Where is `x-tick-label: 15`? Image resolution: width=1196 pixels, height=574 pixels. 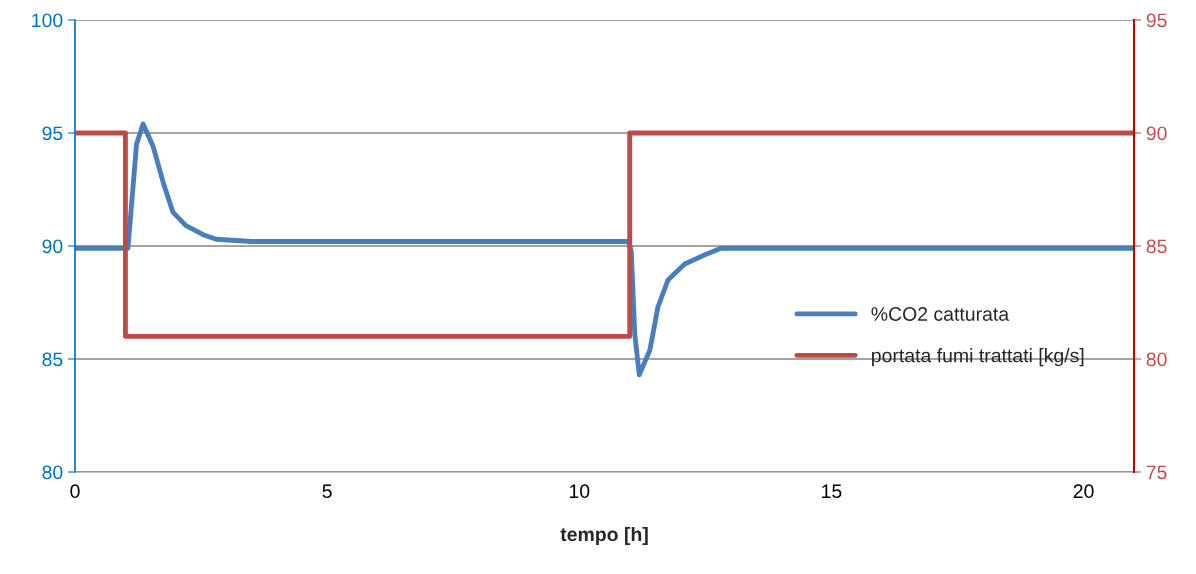
x-tick-label: 15 is located at coordinates (832, 491).